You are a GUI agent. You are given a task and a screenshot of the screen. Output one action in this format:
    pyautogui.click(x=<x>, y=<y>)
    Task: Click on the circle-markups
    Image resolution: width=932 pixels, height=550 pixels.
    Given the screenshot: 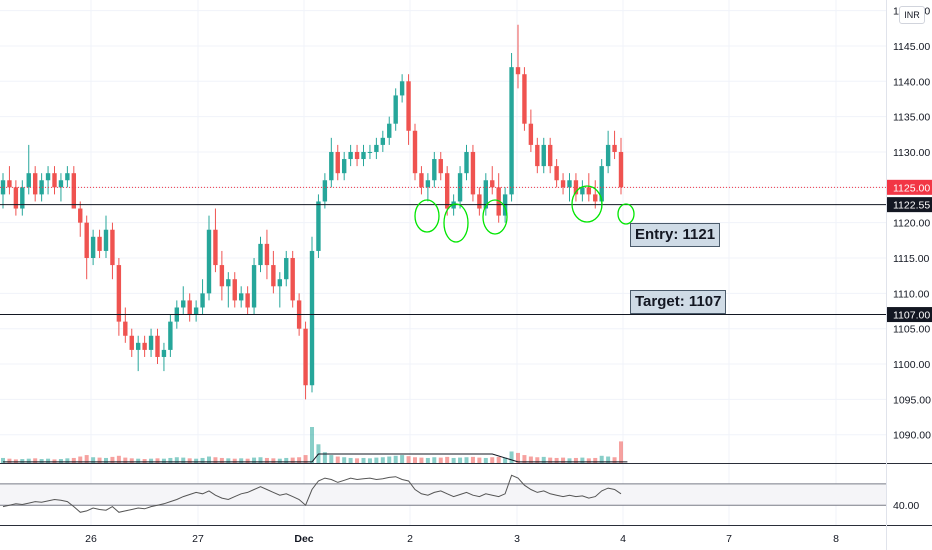 What is the action you would take?
    pyautogui.click(x=524, y=214)
    